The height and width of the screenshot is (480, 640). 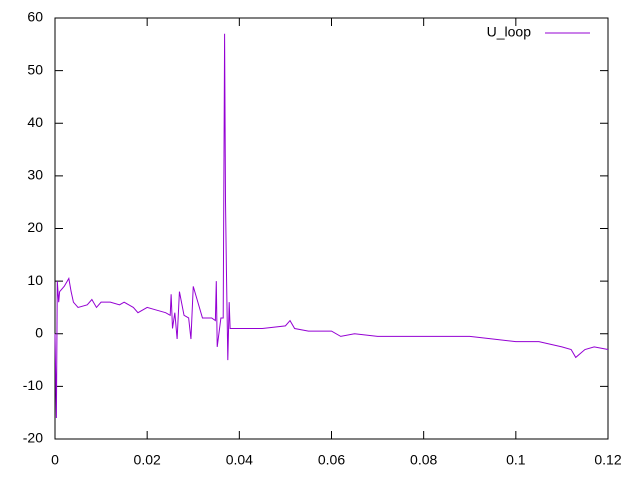 What do you see at coordinates (35, 122) in the screenshot?
I see `y-tick-label: 40` at bounding box center [35, 122].